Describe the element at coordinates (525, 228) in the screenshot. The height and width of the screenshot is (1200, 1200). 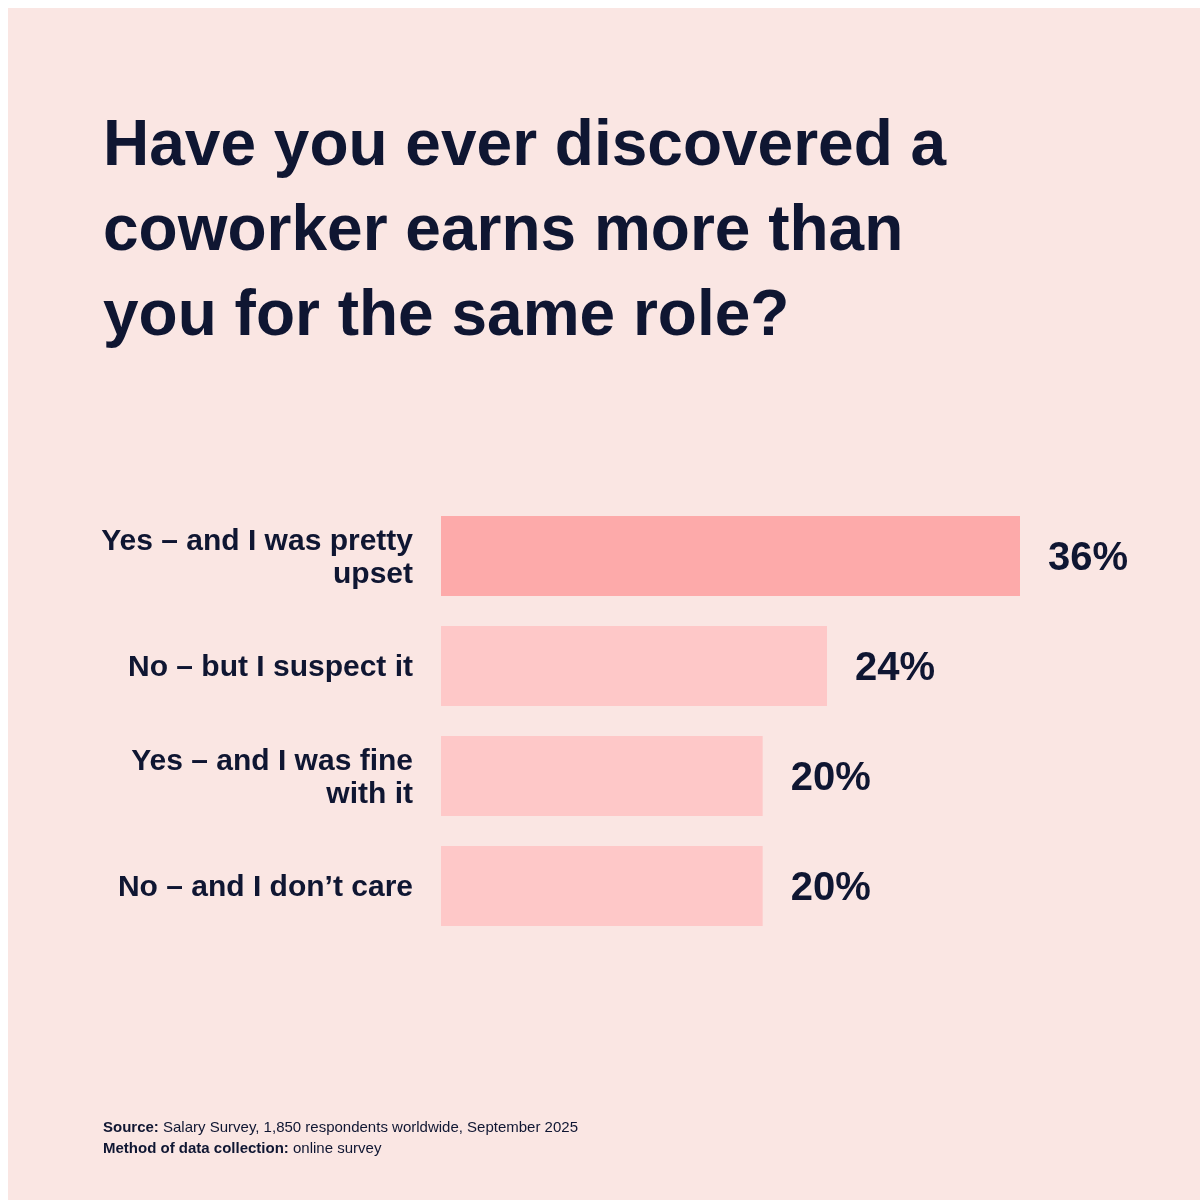
I see `chart-title: Have you ever discovered a coworker earns more than you for the same role?` at that location.